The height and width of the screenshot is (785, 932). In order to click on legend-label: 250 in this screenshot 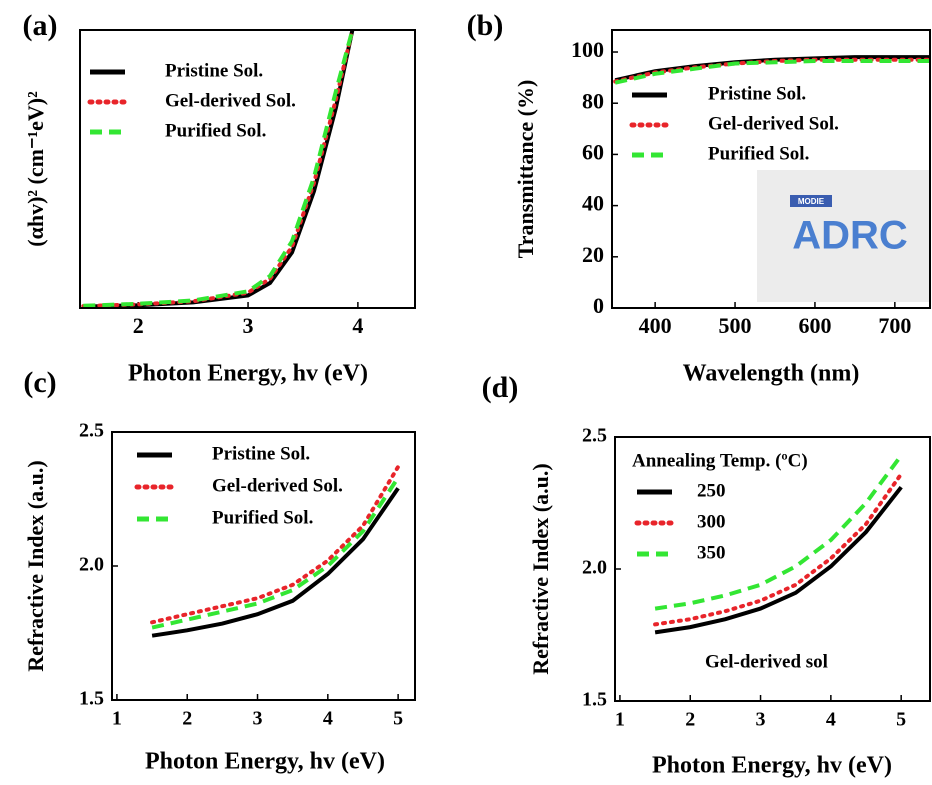, I will do `click(711, 490)`.